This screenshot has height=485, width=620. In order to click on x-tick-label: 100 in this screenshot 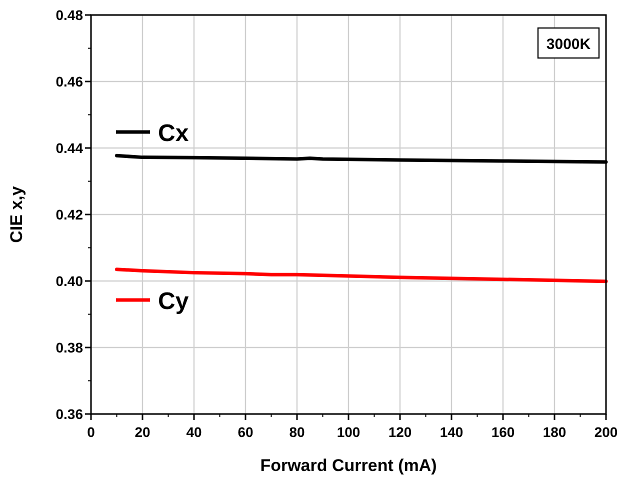, I will do `click(348, 432)`.